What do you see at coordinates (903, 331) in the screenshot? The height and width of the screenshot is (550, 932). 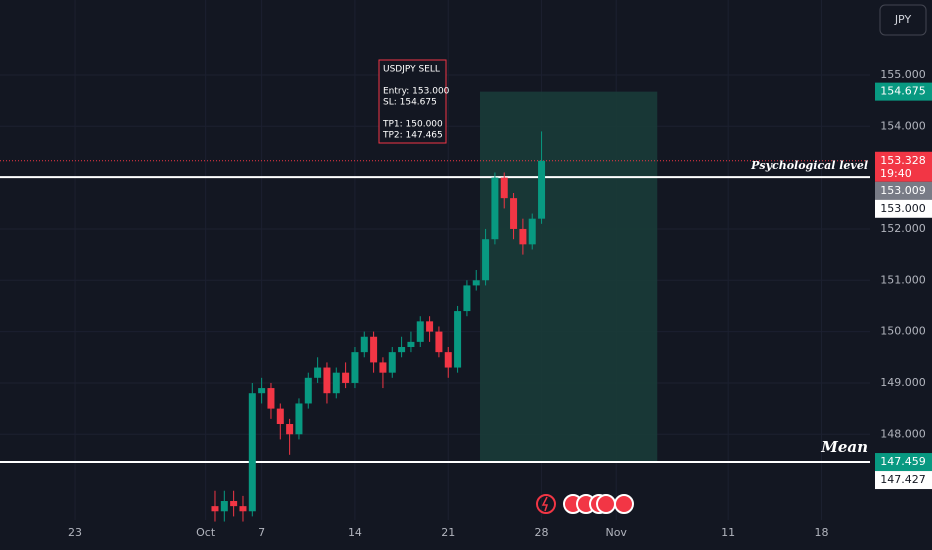 I see `y-tick-label: 150.000` at bounding box center [903, 331].